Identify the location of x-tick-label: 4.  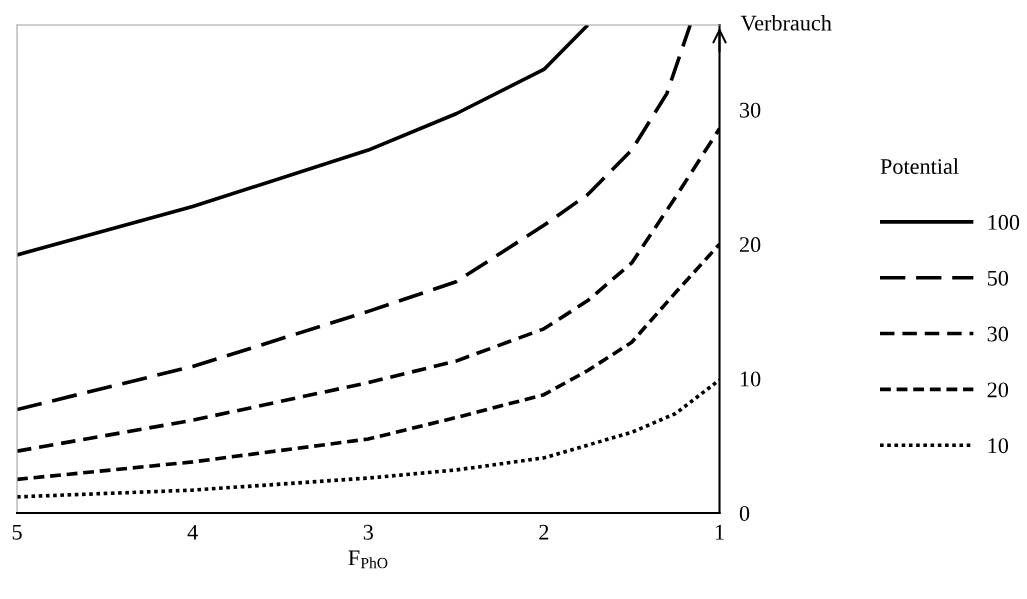
(192, 532).